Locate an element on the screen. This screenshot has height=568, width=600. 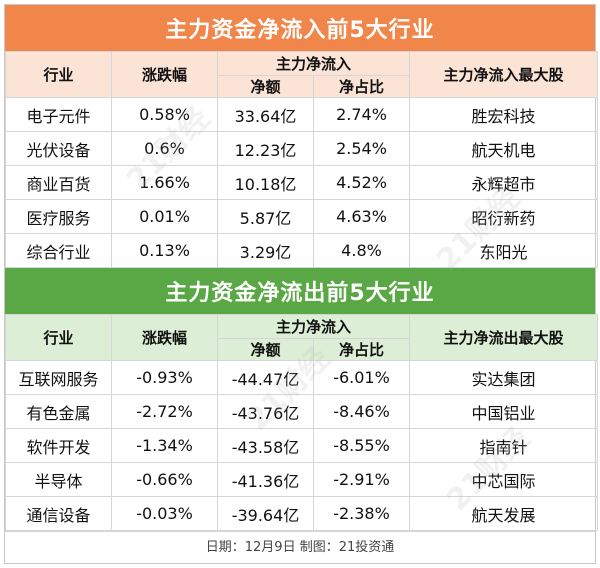
outflow-title: 主力资金净流出前5大行业 is located at coordinates (300, 291).